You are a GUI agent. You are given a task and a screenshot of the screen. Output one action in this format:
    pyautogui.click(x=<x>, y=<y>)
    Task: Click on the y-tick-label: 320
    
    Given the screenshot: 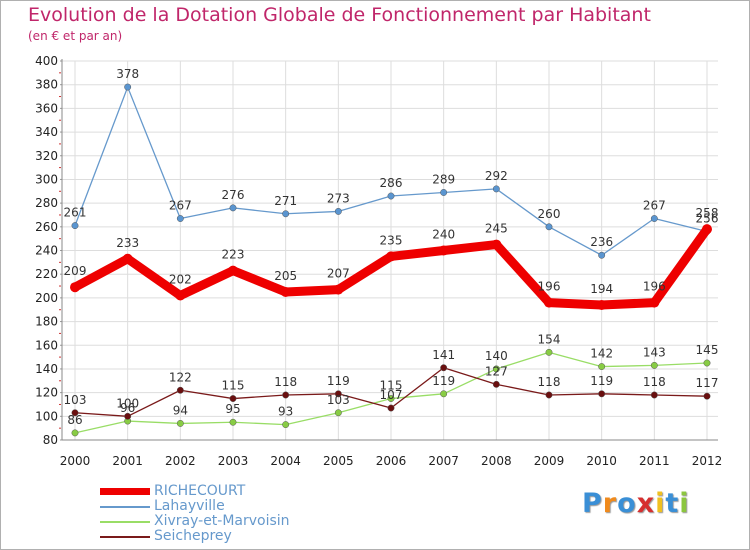 What is the action you would take?
    pyautogui.click(x=46, y=156)
    